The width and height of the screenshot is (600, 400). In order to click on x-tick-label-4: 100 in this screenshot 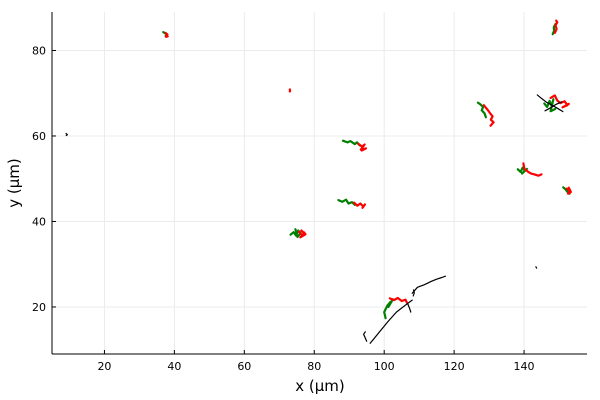, I will do `click(384, 366)`.